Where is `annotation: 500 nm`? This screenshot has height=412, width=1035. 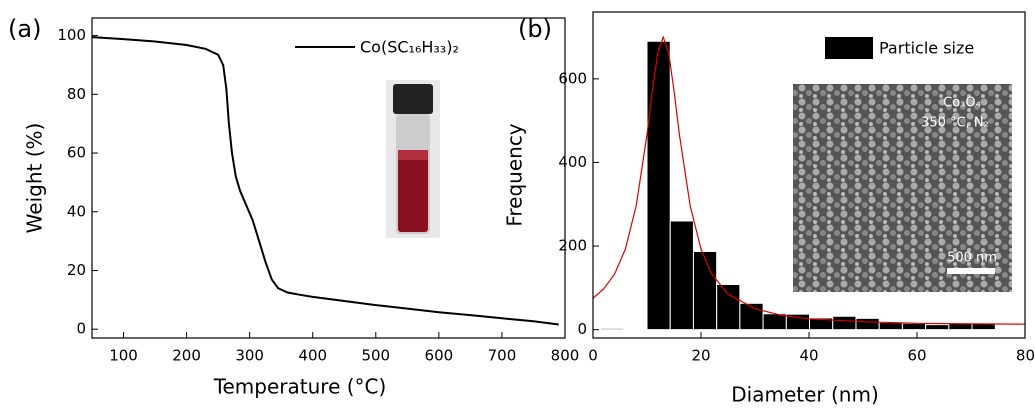
annotation: 500 nm is located at coordinates (972, 258).